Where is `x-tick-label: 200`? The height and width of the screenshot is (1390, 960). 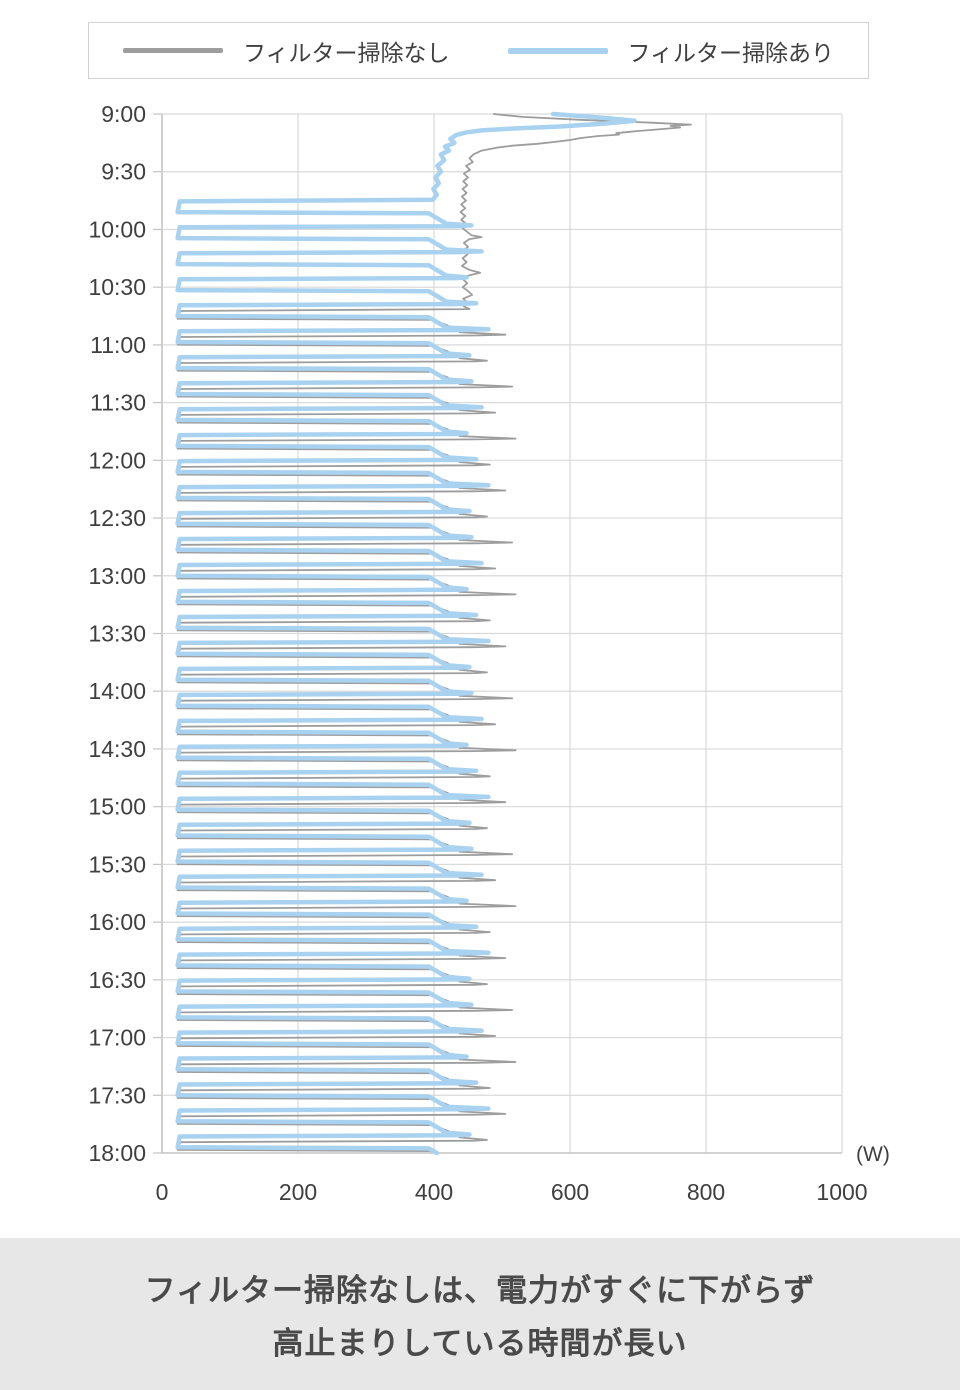
x-tick-label: 200 is located at coordinates (298, 1192).